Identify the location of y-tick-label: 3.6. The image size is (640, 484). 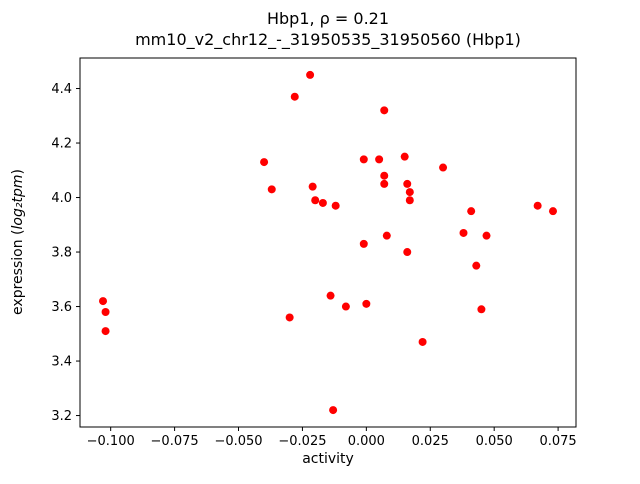
(61, 307).